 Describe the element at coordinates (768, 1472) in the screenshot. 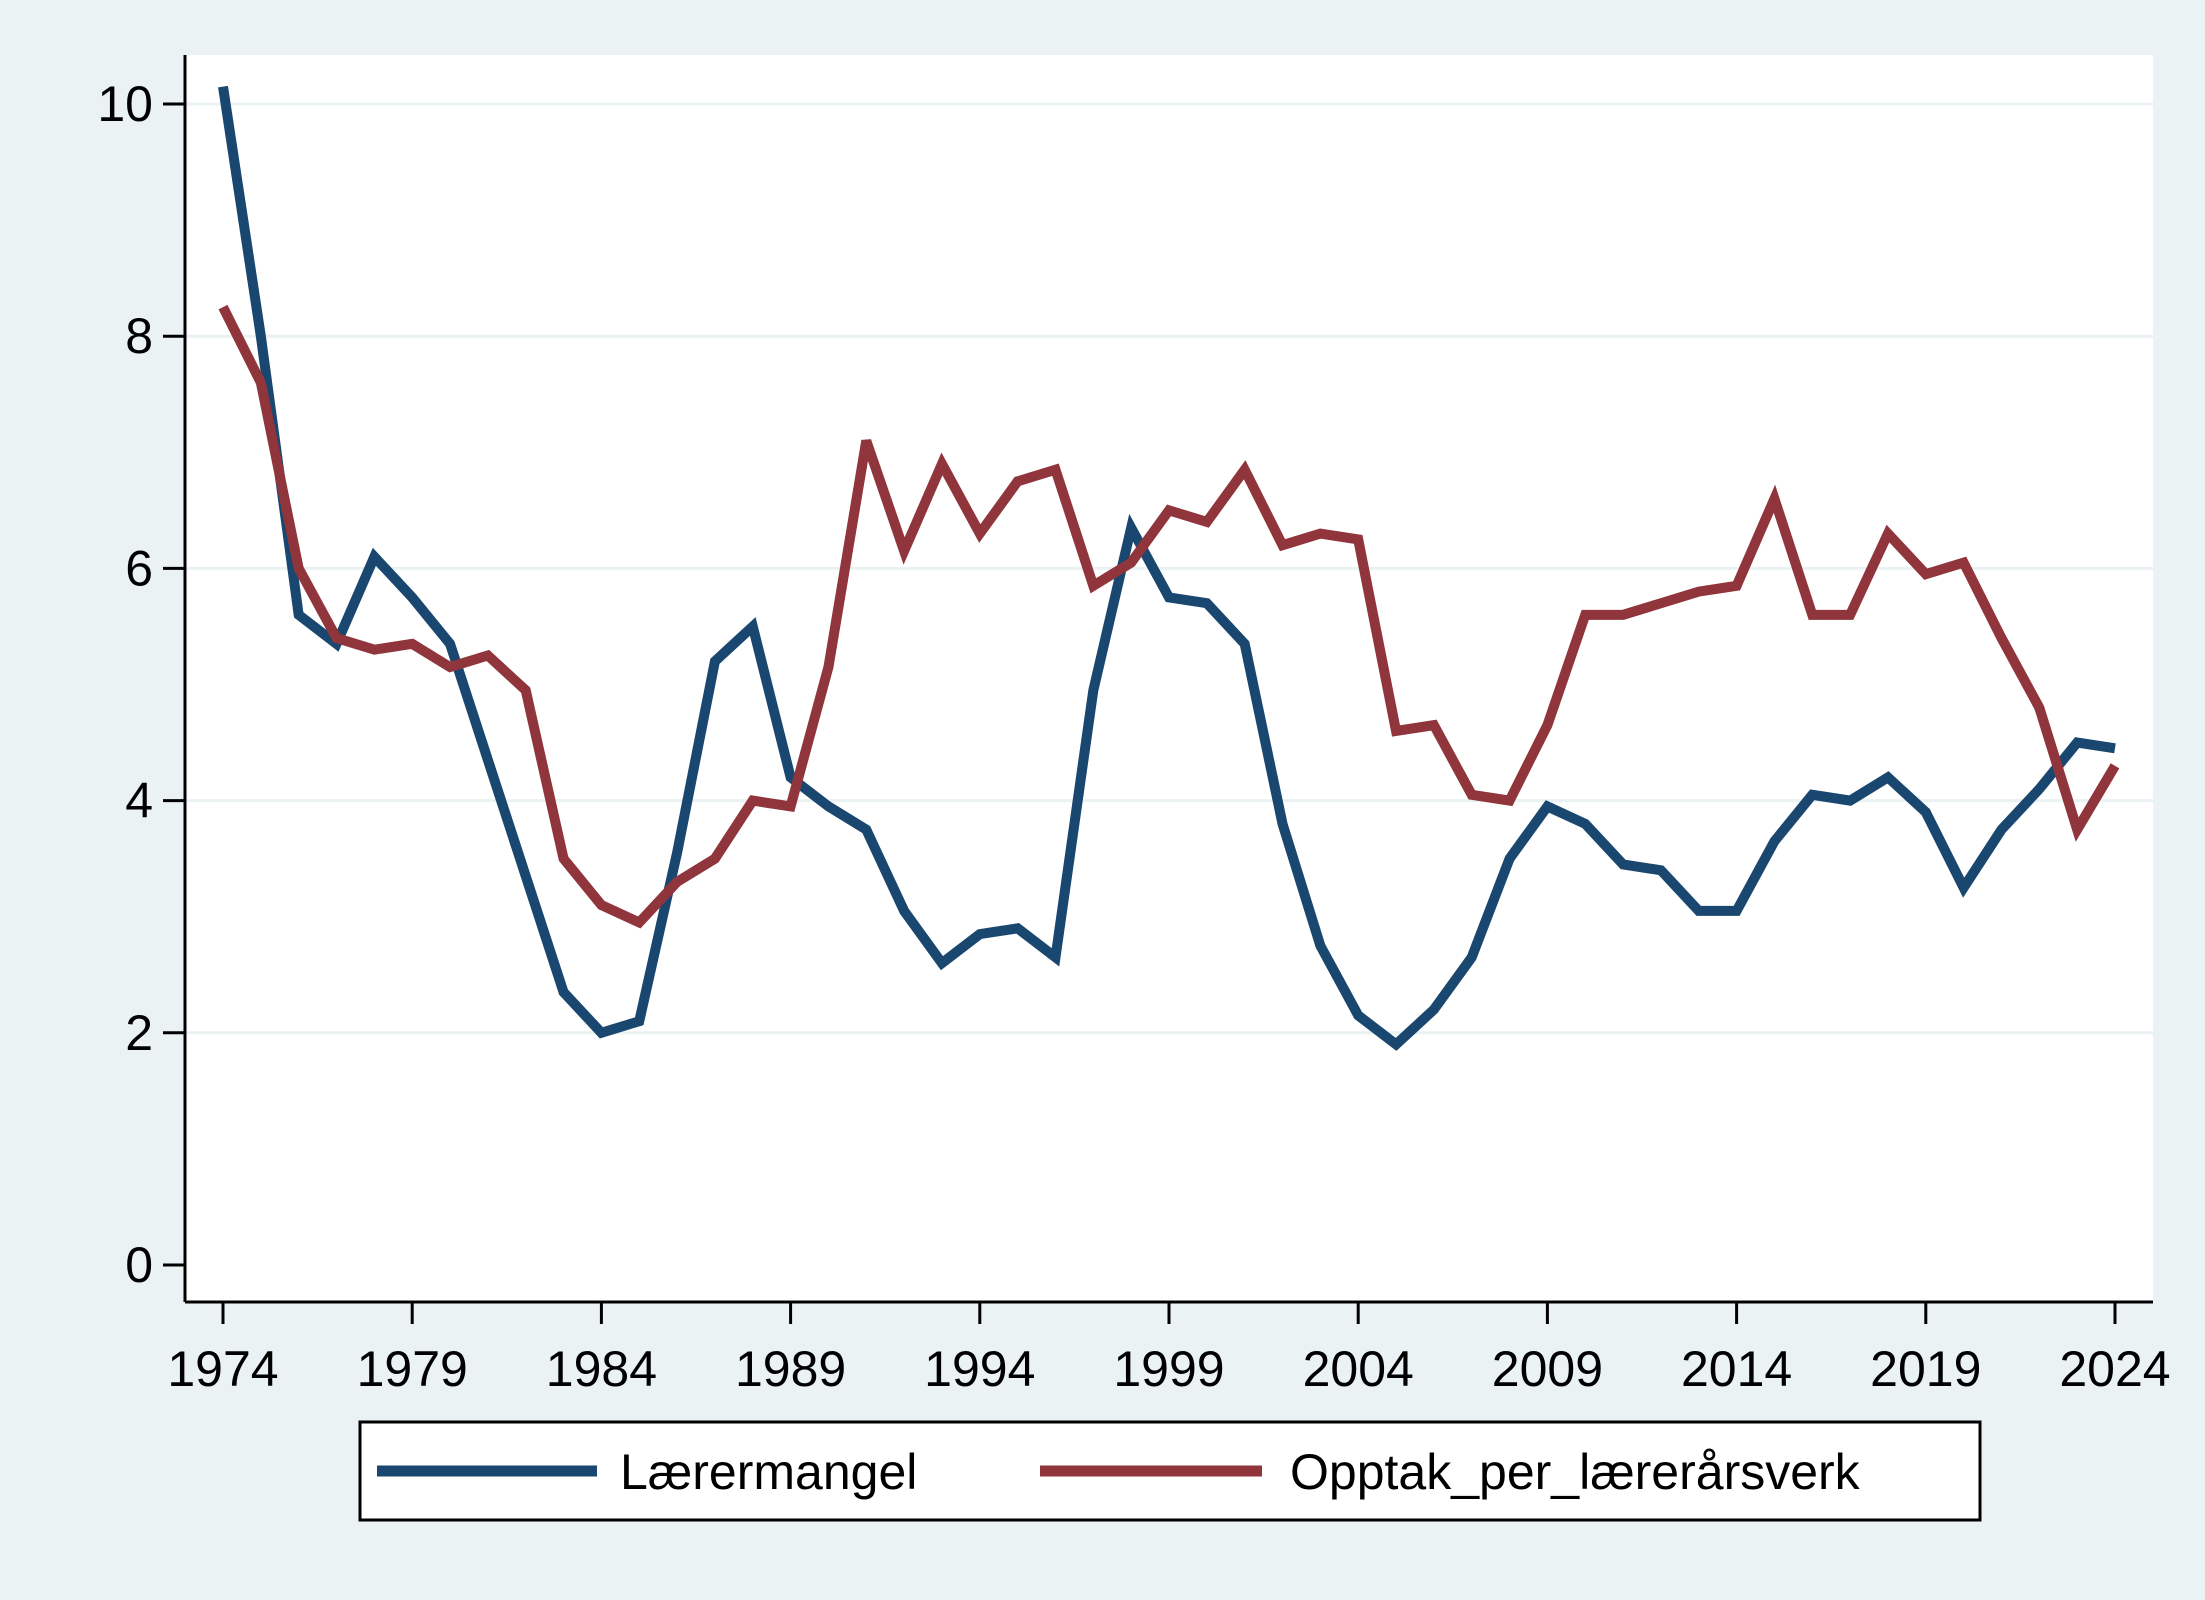

I see `legend-label-laerermangel: Lærermangel` at that location.